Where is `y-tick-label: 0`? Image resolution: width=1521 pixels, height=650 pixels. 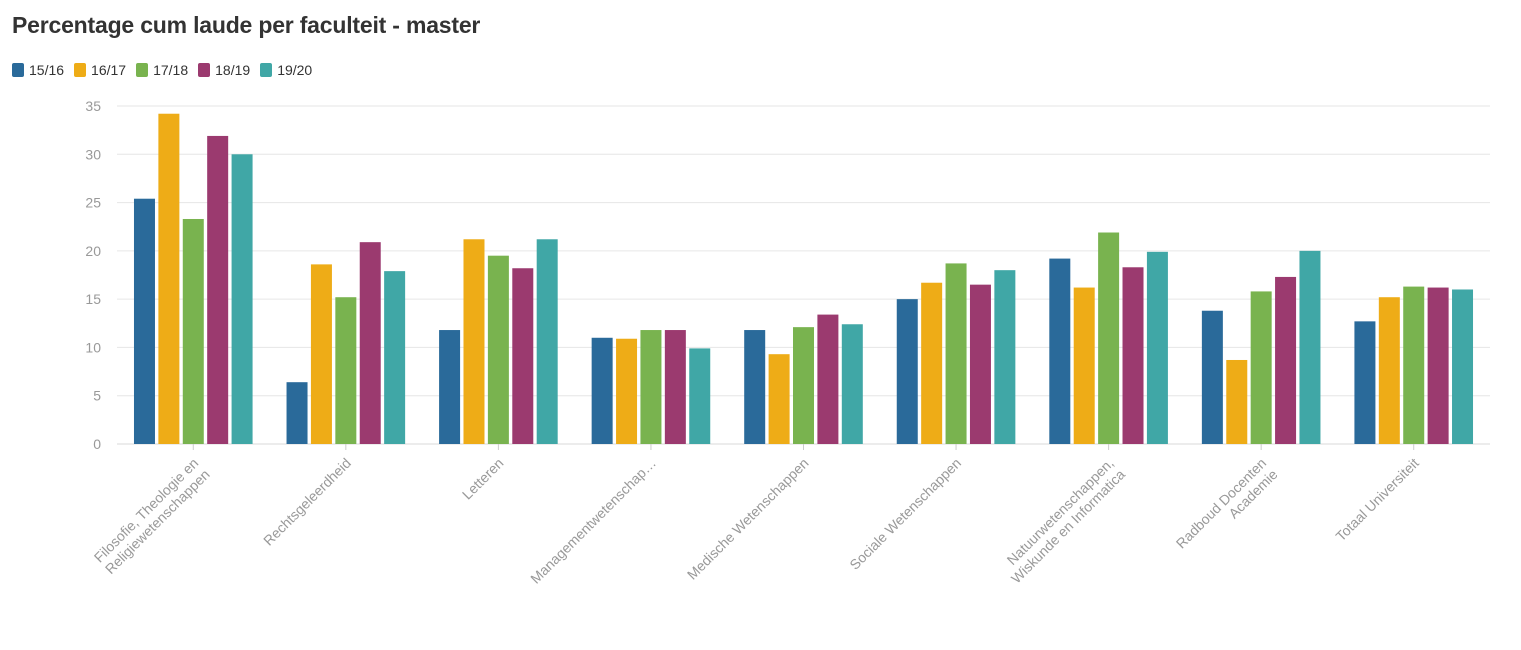
y-tick-label: 0 is located at coordinates (97, 444).